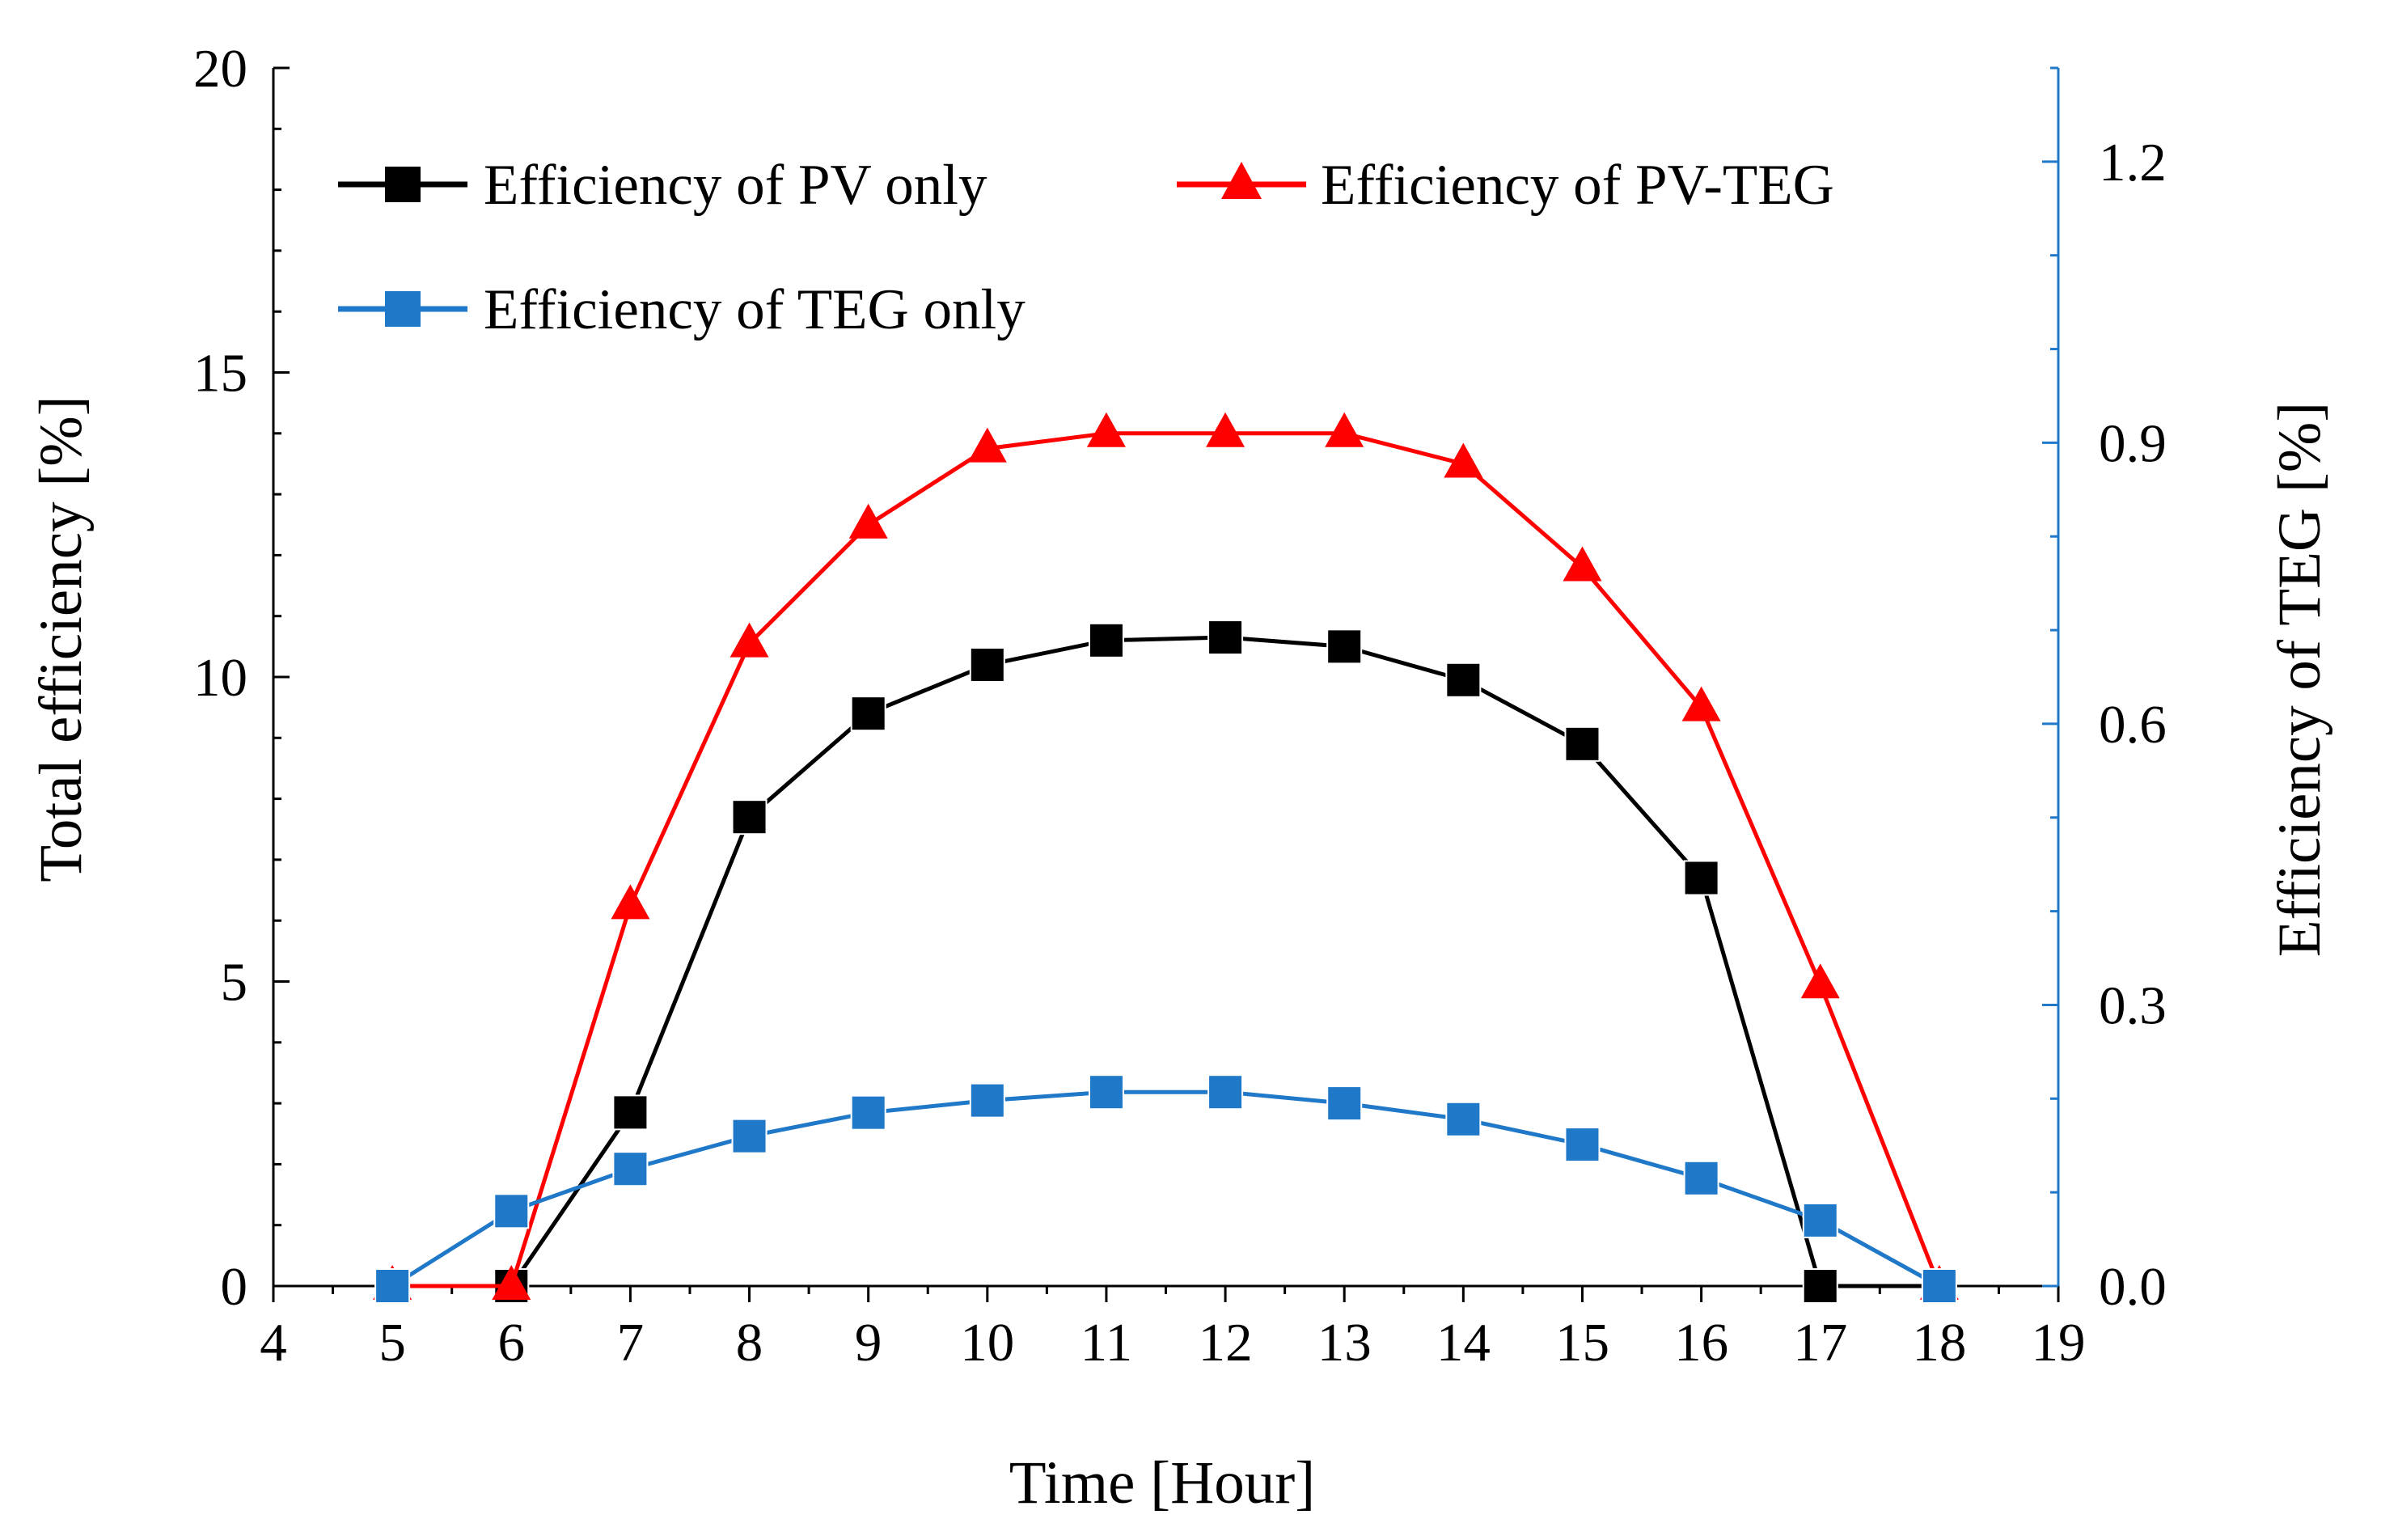  What do you see at coordinates (1463, 1343) in the screenshot?
I see `x-tick-label: 14` at bounding box center [1463, 1343].